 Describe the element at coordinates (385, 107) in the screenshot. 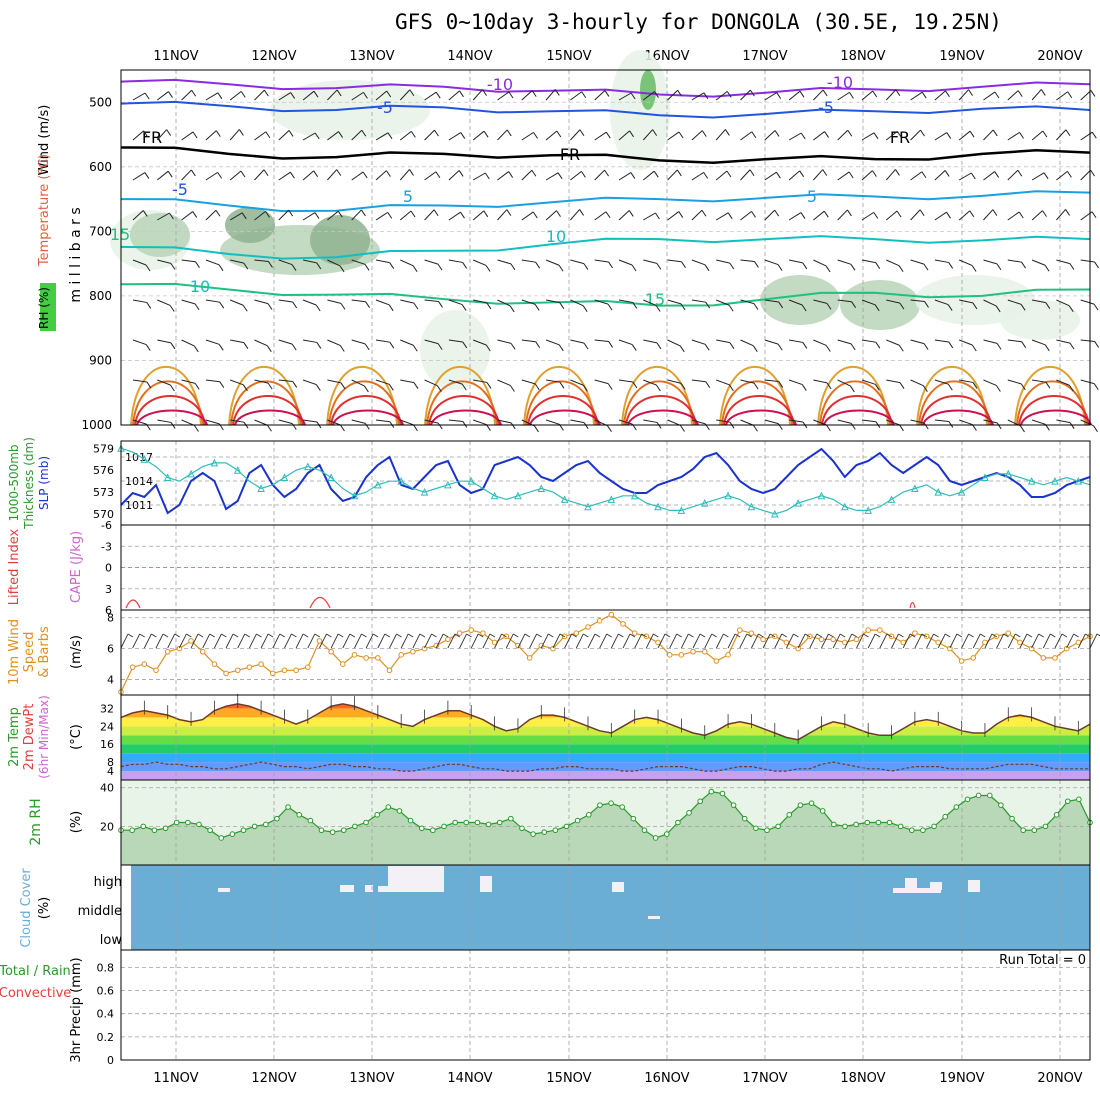

I see `contour-label: -5` at that location.